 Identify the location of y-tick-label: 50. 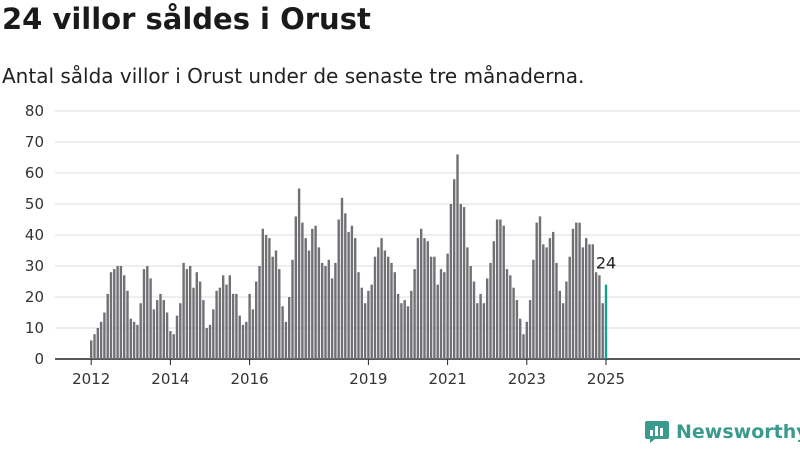
(34, 204).